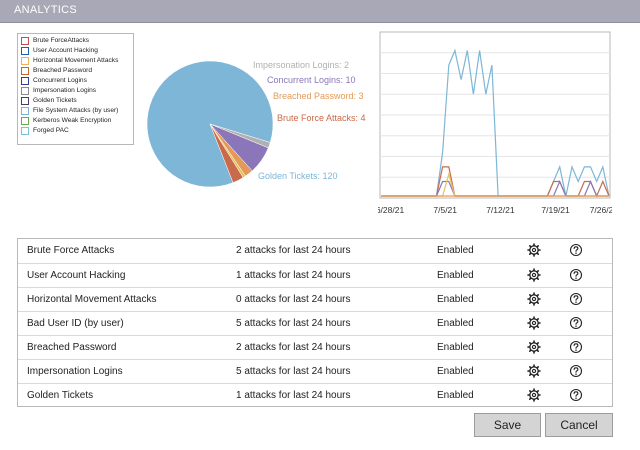 Image resolution: width=640 pixels, height=450 pixels. I want to click on attack-name: Impersonation Logins, so click(75, 371).